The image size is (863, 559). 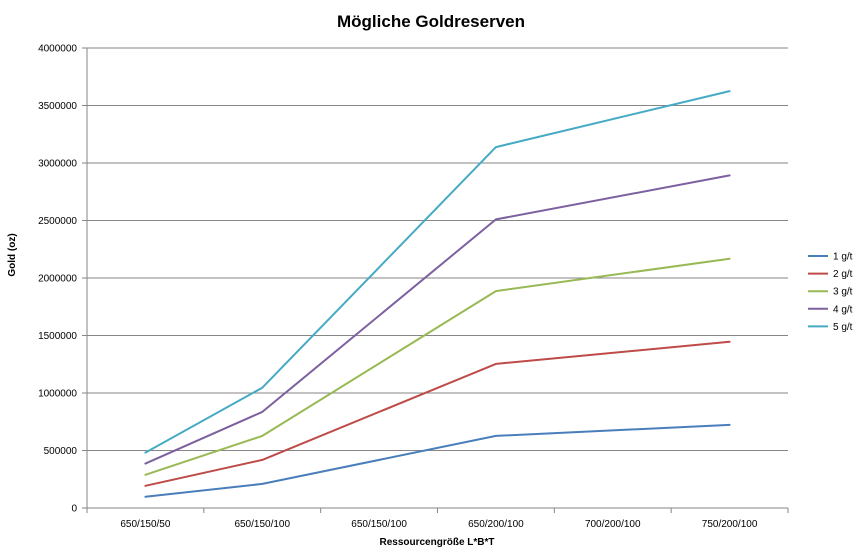 I want to click on x-tick-label: 700/200/100, so click(x=613, y=524).